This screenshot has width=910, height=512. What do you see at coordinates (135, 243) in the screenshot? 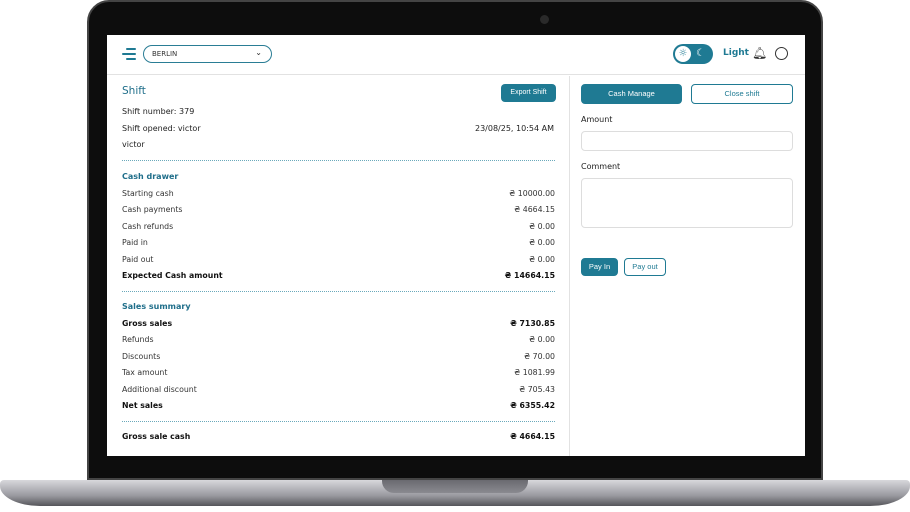
I see `row-label: Paid in` at bounding box center [135, 243].